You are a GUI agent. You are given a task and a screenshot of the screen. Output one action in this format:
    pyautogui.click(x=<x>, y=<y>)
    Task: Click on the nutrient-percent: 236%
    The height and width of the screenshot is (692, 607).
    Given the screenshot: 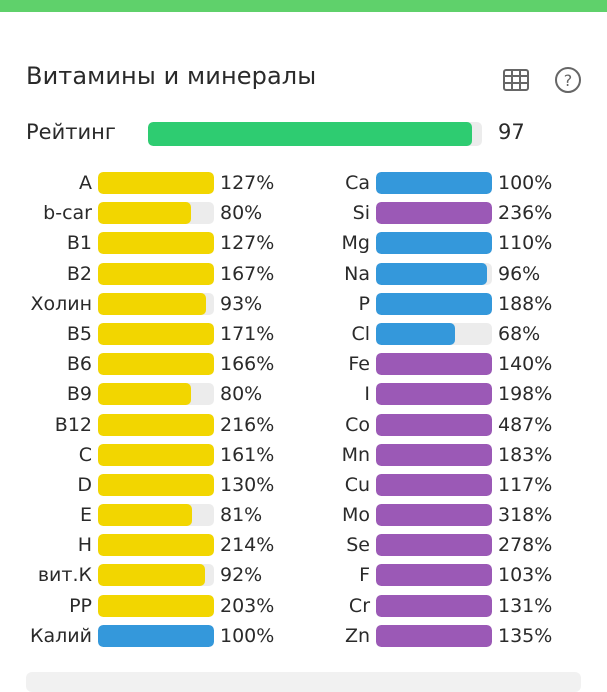 What is the action you would take?
    pyautogui.click(x=525, y=213)
    